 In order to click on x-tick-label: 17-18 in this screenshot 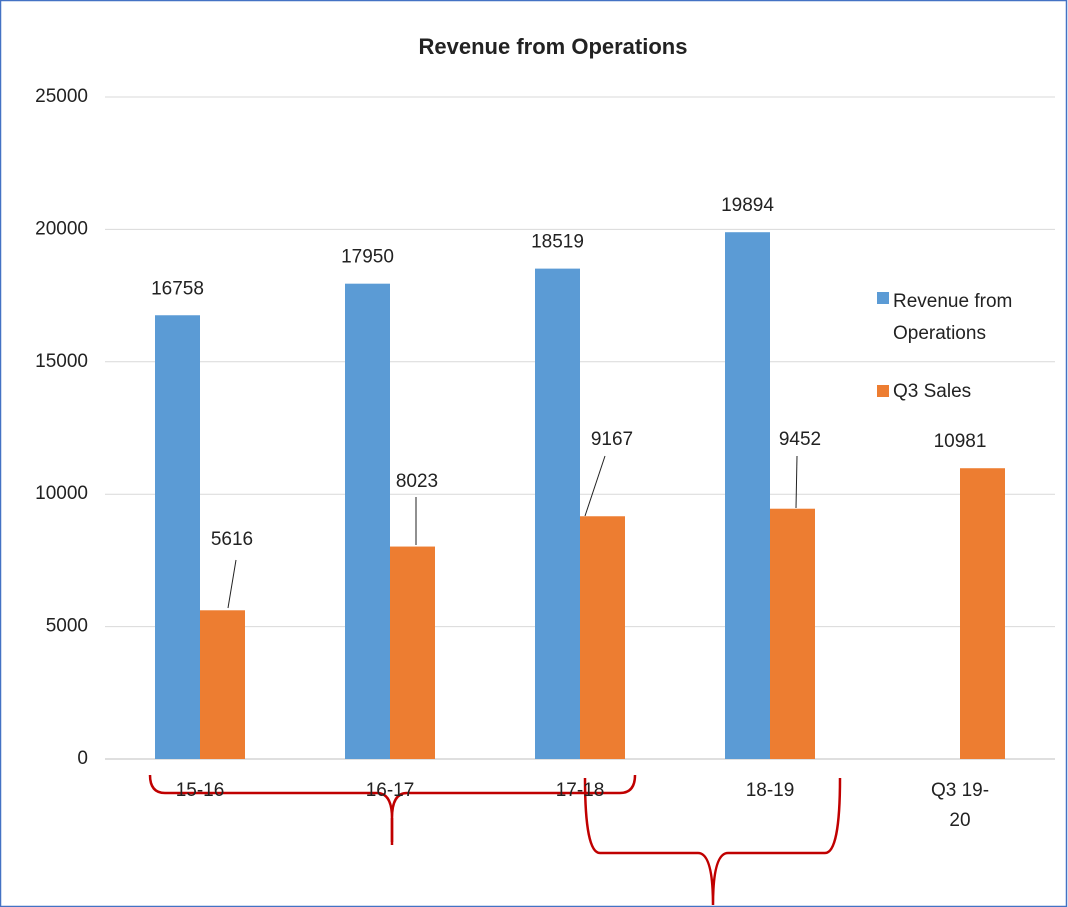, I will do `click(580, 790)`.